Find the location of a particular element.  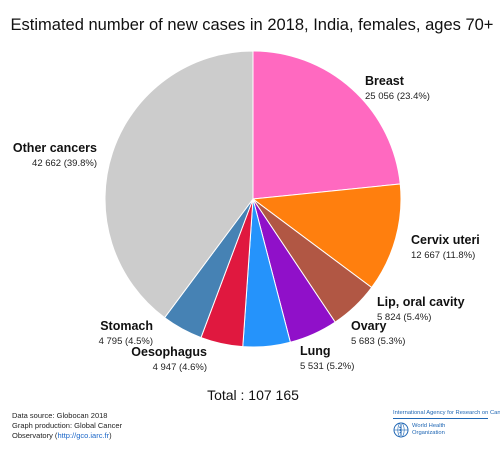

who-logo-text: World Health Organization is located at coordinates (428, 430).